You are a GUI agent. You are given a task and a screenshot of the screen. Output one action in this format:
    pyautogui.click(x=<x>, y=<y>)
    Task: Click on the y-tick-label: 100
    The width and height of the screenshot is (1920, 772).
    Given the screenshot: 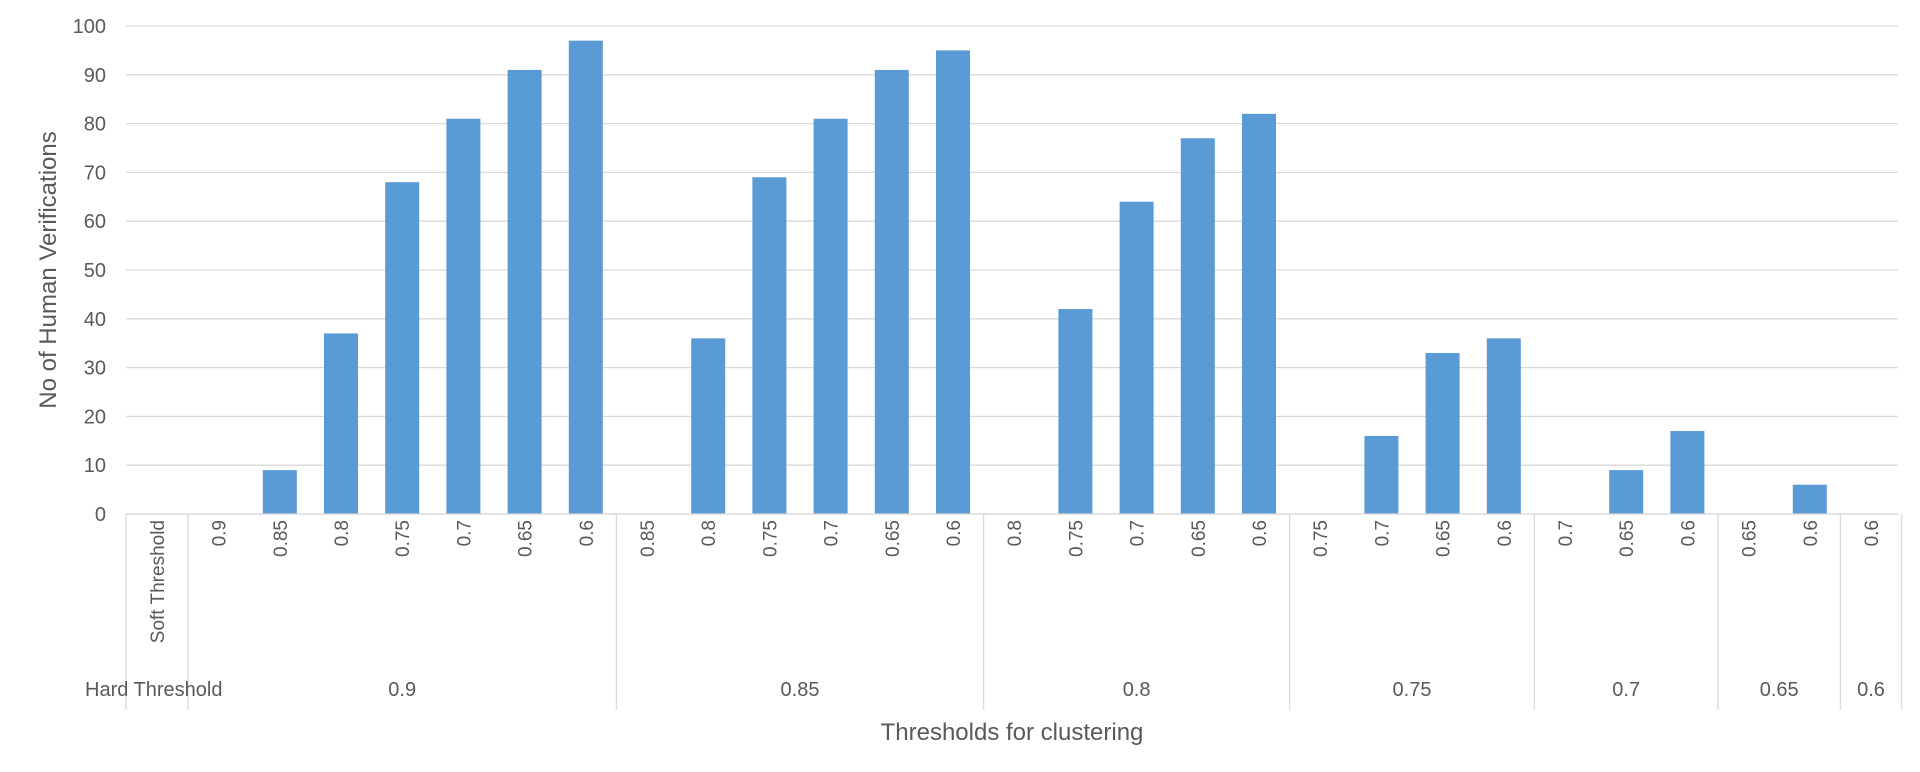 What is the action you would take?
    pyautogui.click(x=89, y=27)
    